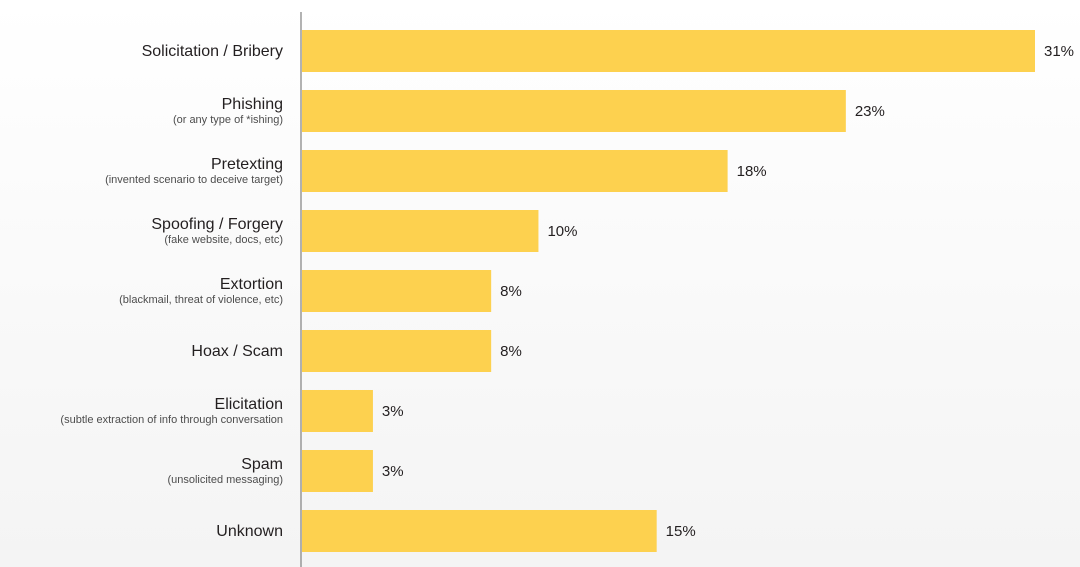 This screenshot has height=567, width=1080. What do you see at coordinates (511, 291) in the screenshot?
I see `value-label-extortion: 8%` at bounding box center [511, 291].